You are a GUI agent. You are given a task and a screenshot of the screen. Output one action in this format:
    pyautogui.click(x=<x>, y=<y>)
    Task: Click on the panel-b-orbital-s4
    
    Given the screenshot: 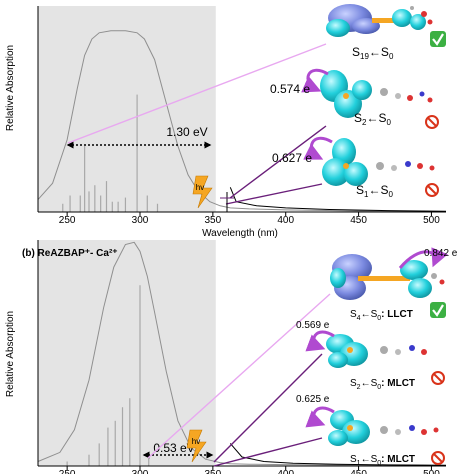 What is the action you would take?
    pyautogui.click(x=387, y=277)
    